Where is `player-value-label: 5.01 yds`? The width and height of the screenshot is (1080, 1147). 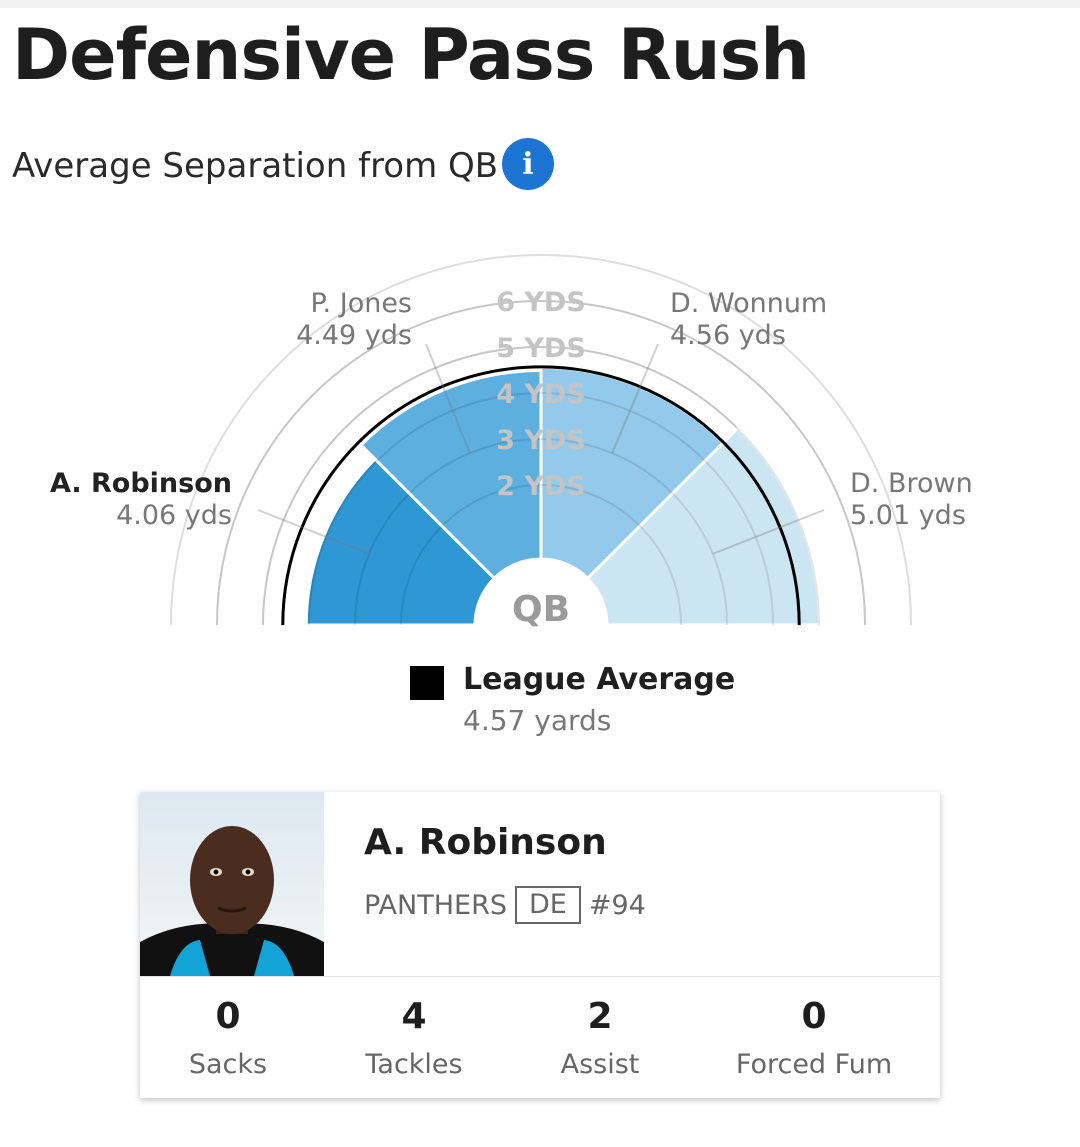
player-value-label: 5.01 yds is located at coordinates (908, 515).